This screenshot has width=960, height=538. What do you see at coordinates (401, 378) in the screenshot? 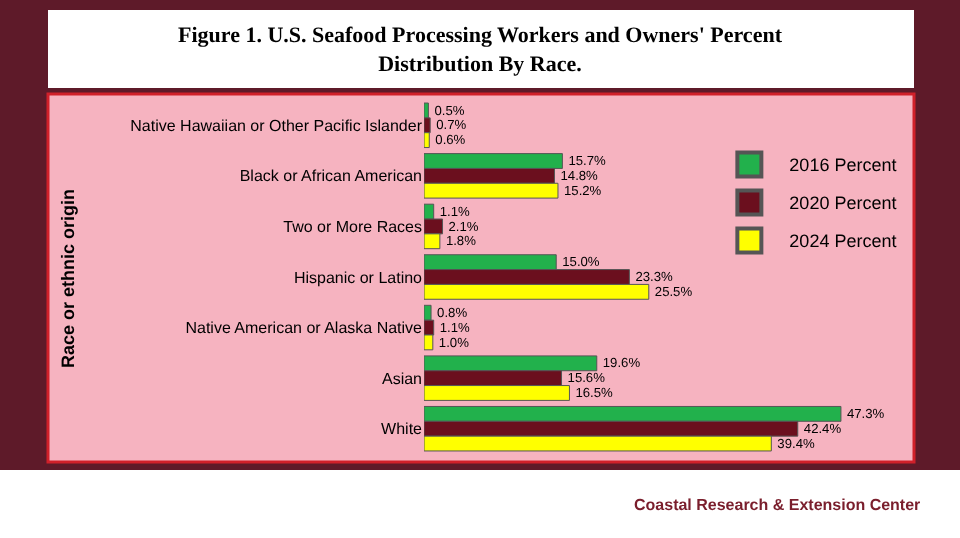
I see `y-tick-label: Asian` at bounding box center [401, 378].